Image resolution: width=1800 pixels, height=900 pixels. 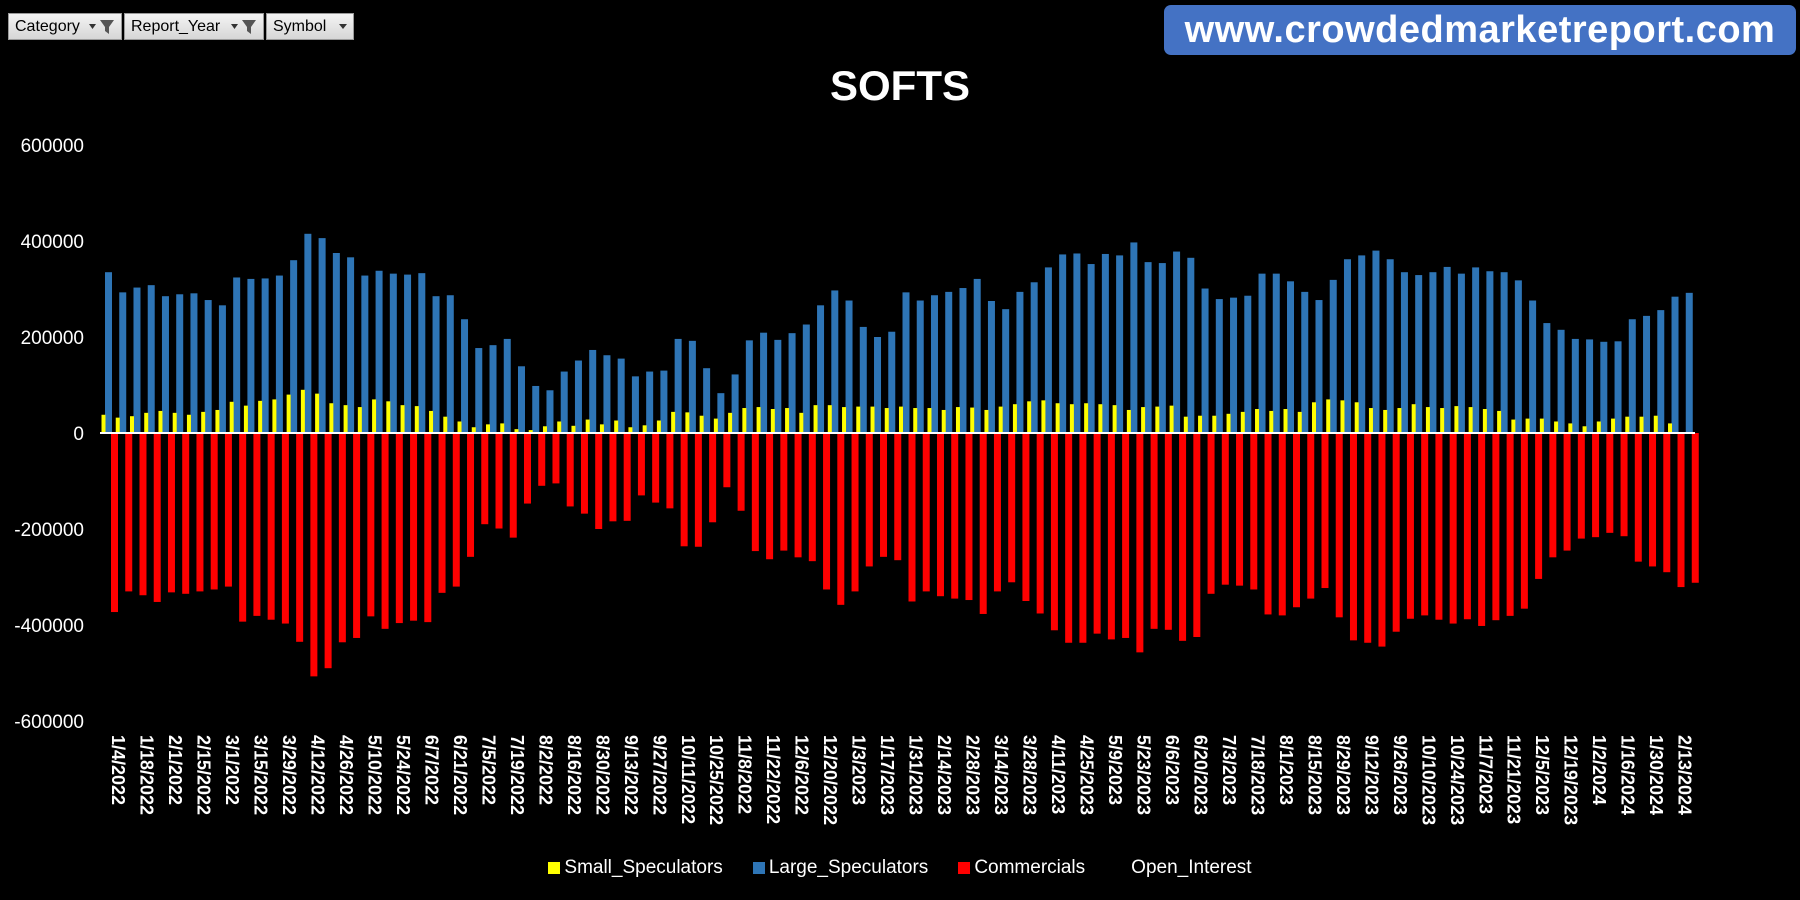 I want to click on website-banner: www.crowdedmarketreport.com, so click(x=1480, y=30).